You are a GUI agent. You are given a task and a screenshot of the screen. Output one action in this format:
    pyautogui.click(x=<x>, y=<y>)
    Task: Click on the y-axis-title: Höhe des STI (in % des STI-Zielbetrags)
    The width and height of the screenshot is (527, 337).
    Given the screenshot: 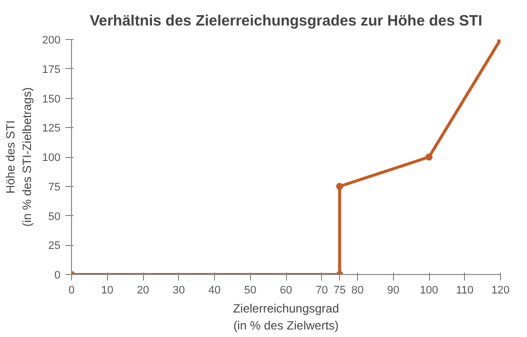 What is the action you would take?
    pyautogui.click(x=18, y=157)
    